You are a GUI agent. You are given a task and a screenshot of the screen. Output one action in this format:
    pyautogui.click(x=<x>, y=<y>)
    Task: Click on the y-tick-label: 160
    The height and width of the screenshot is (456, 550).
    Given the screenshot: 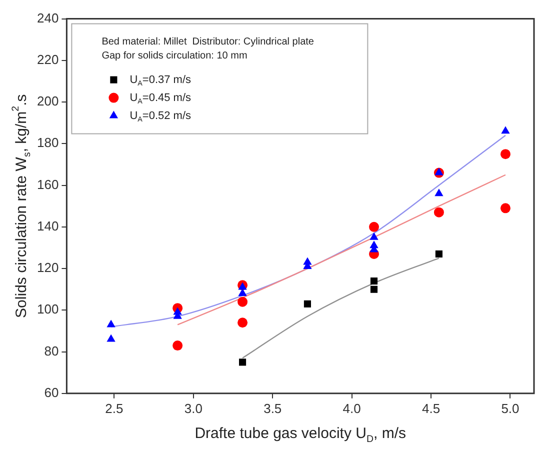 What is the action you would take?
    pyautogui.click(x=47, y=184)
    